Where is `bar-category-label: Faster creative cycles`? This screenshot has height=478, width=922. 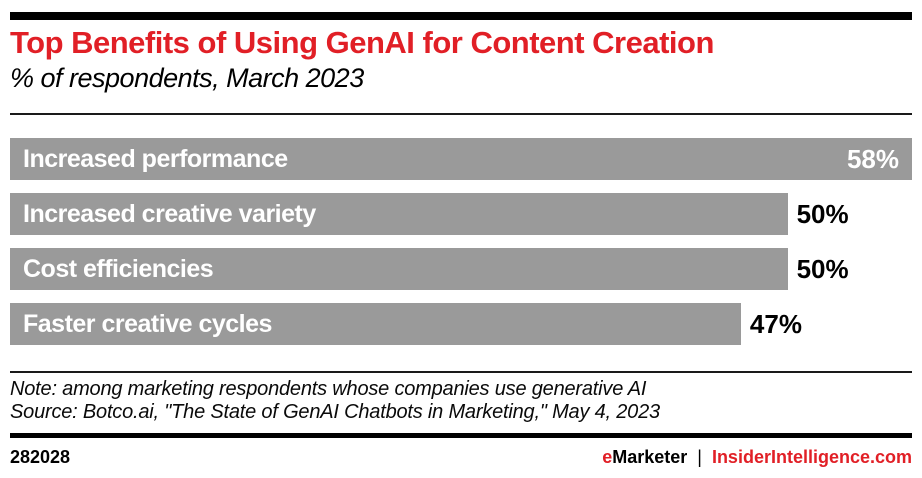 bar-category-label: Faster creative cycles is located at coordinates (147, 323).